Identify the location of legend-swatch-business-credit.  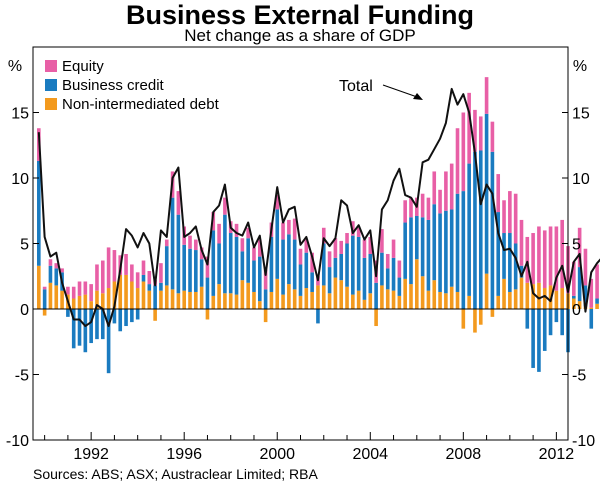
(51, 85).